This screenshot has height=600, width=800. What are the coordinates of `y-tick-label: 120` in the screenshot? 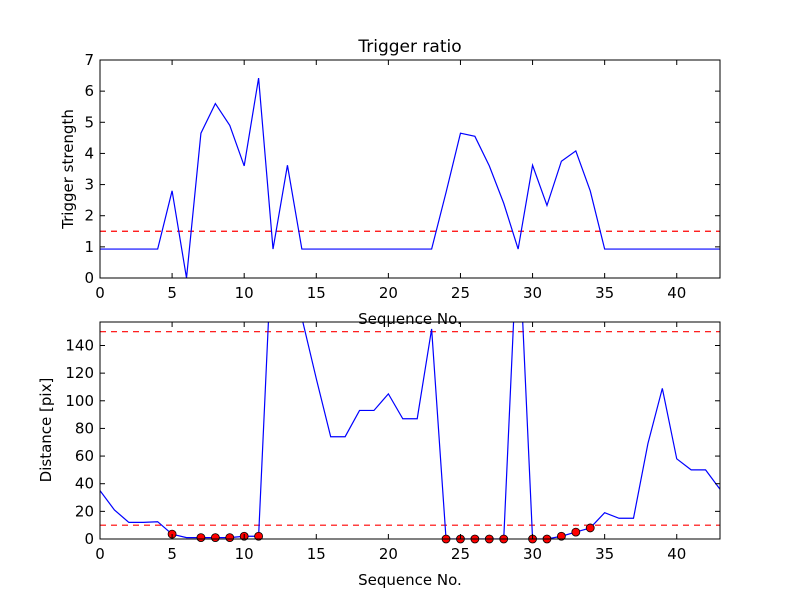 It's located at (79, 373).